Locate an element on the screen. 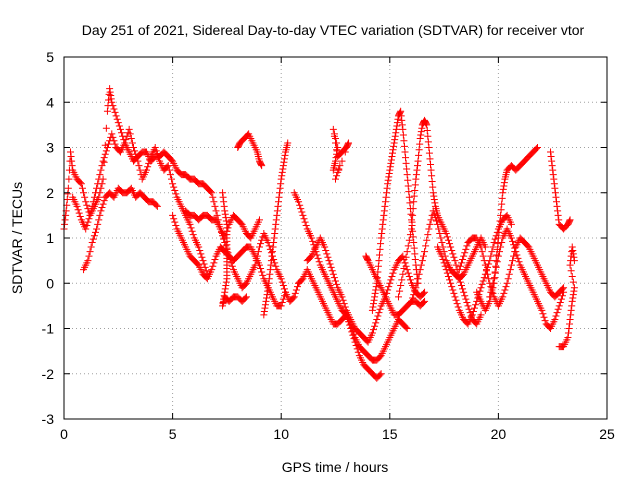 This screenshot has height=480, width=640. series-trace-t is located at coordinates (527, 278).